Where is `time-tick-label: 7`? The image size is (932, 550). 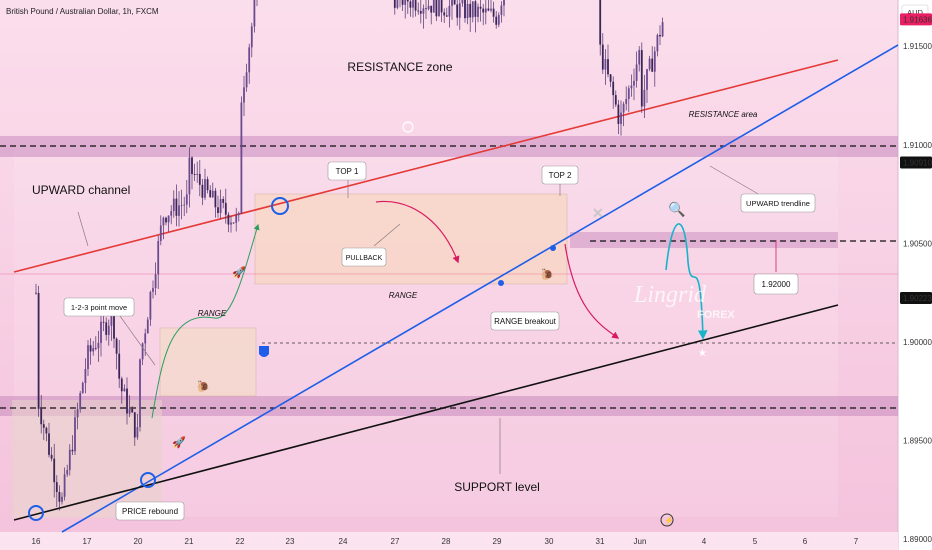
time-tick-label: 7 is located at coordinates (856, 541).